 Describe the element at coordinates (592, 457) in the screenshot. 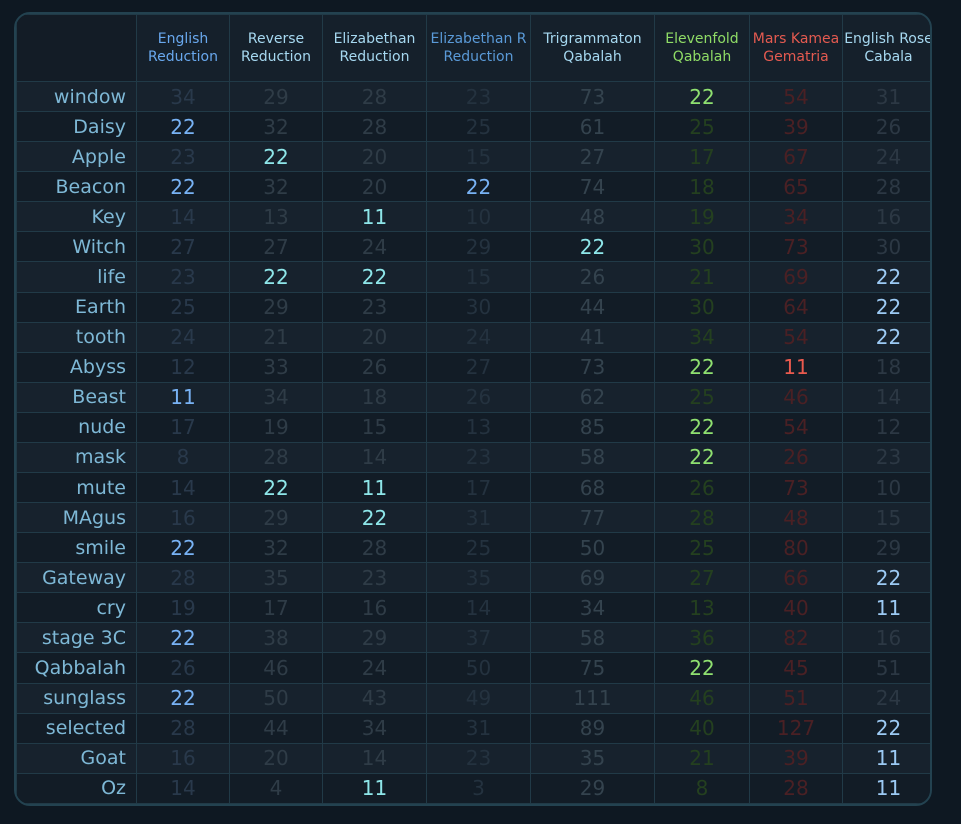

I see `value-cell: 58` at that location.